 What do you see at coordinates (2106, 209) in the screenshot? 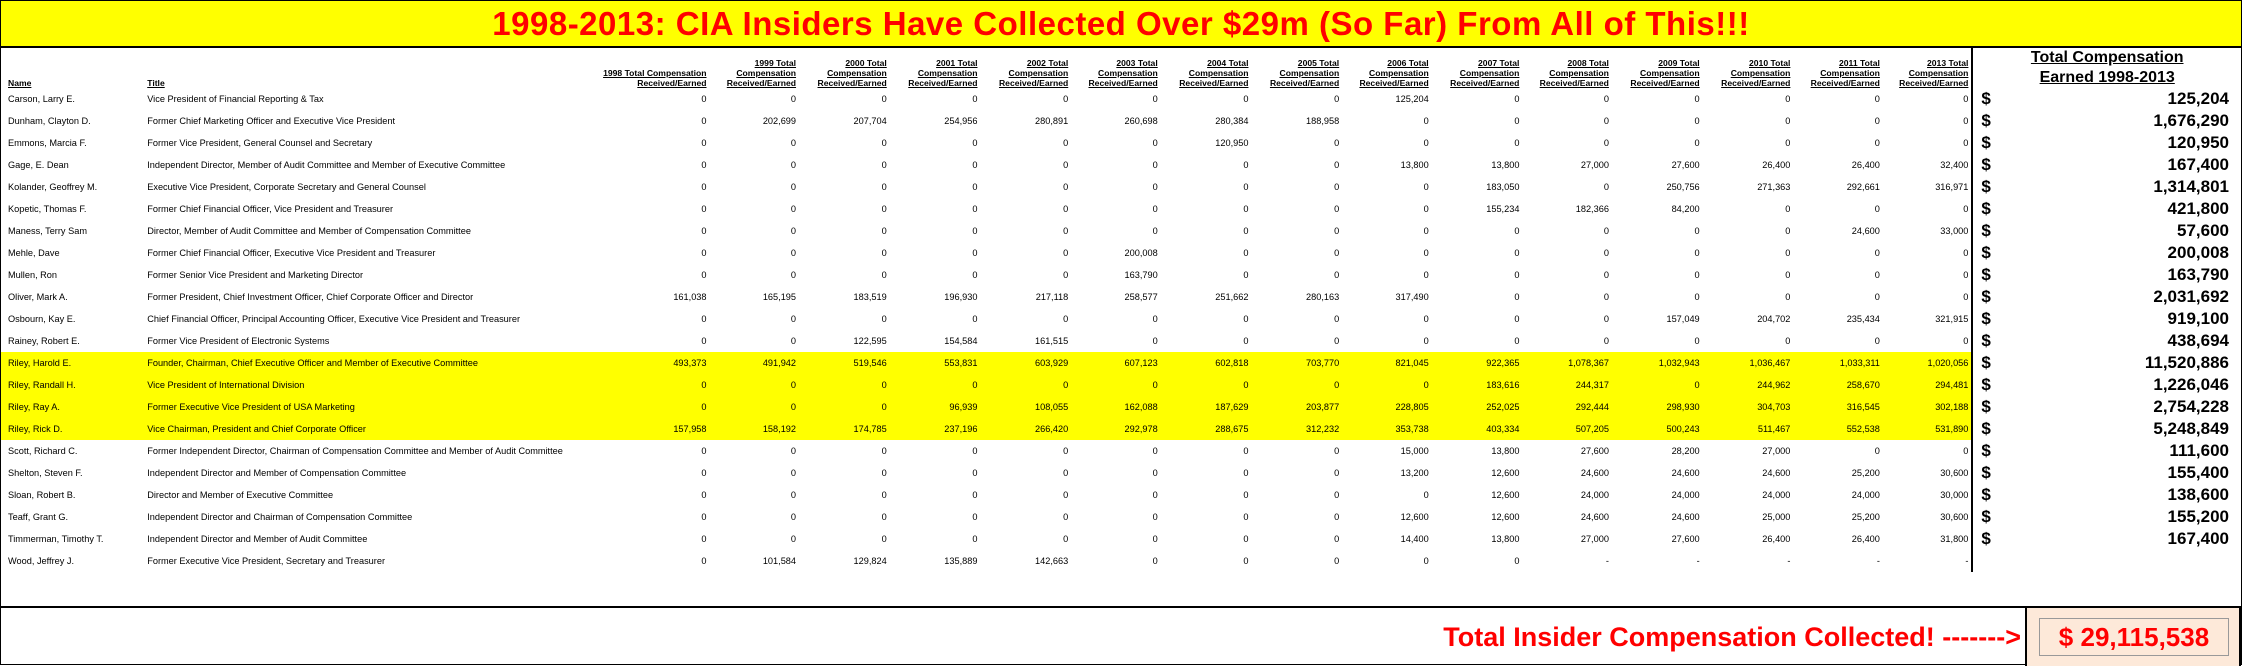
I see `total-cell: $421,800` at bounding box center [2106, 209].